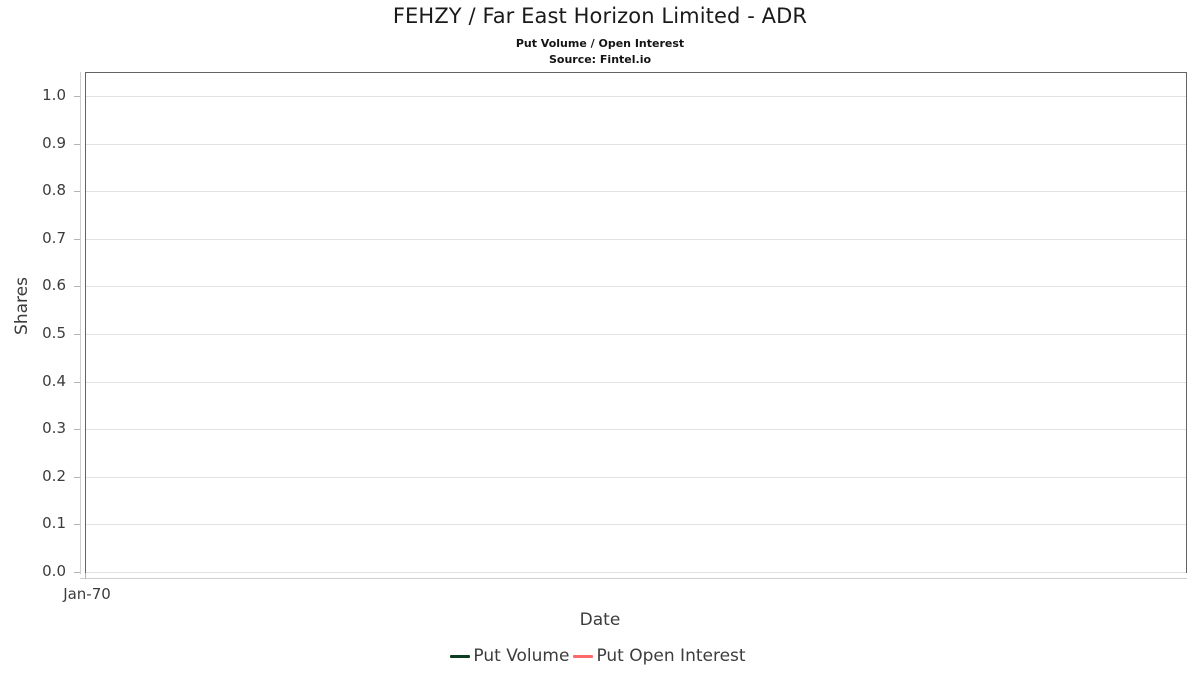 This screenshot has height=675, width=1200. I want to click on y-axis-spine, so click(80, 323).